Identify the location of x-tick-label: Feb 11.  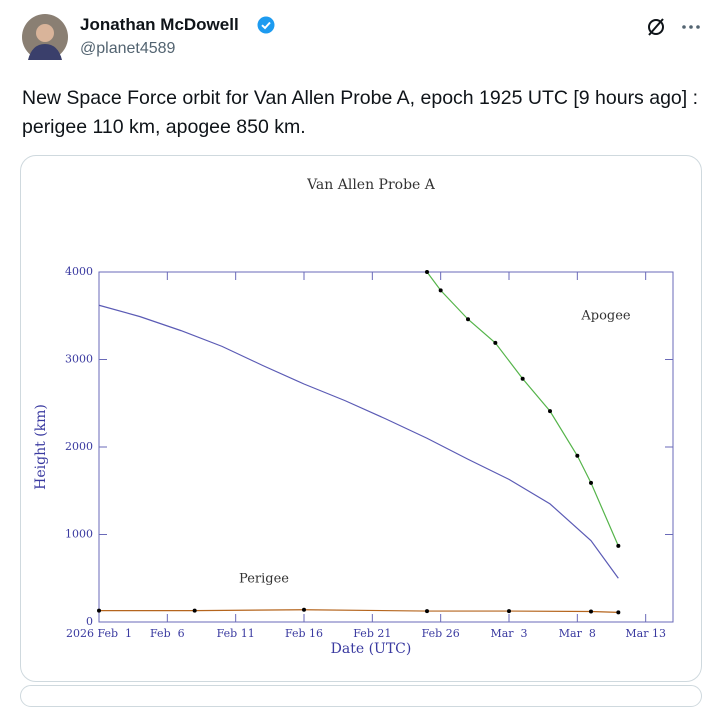
(236, 633).